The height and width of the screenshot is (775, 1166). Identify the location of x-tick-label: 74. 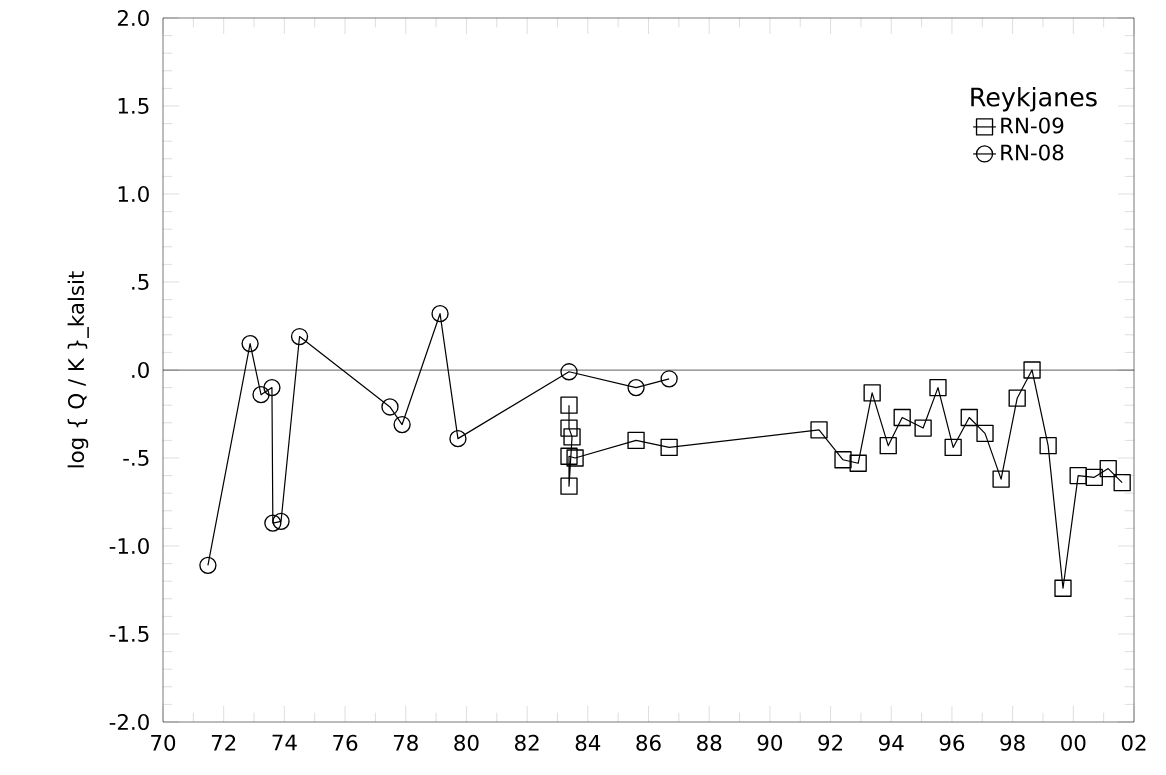
(284, 742).